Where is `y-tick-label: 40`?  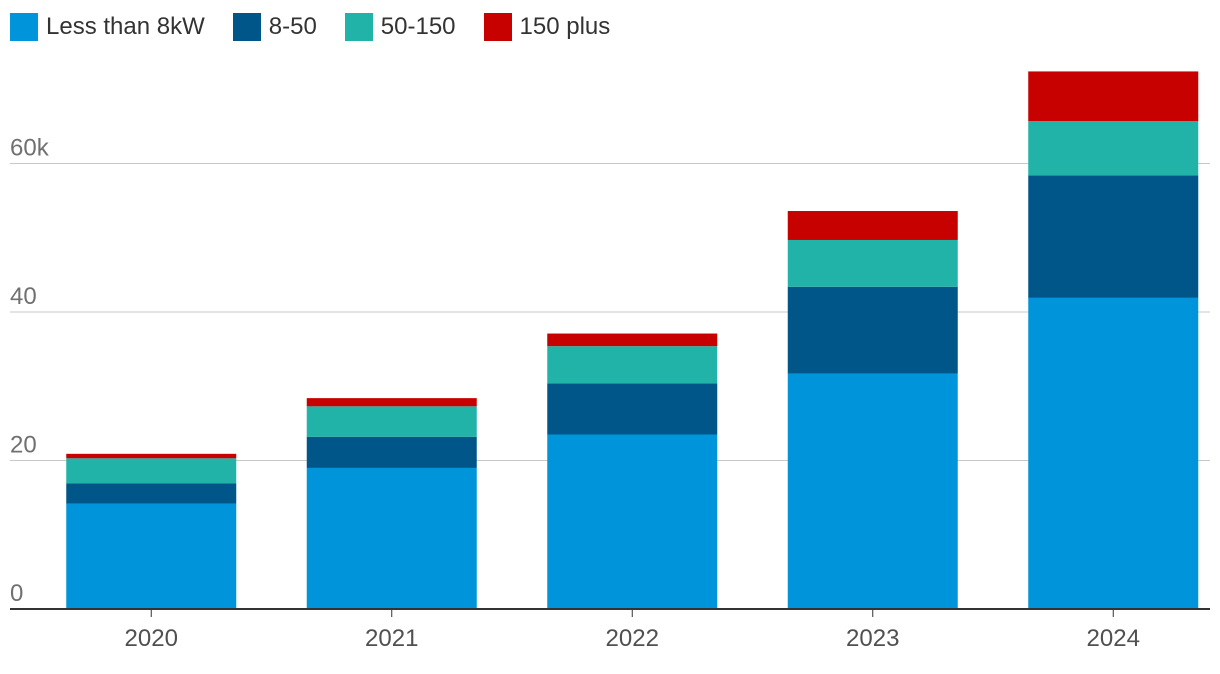 y-tick-label: 40 is located at coordinates (23, 296).